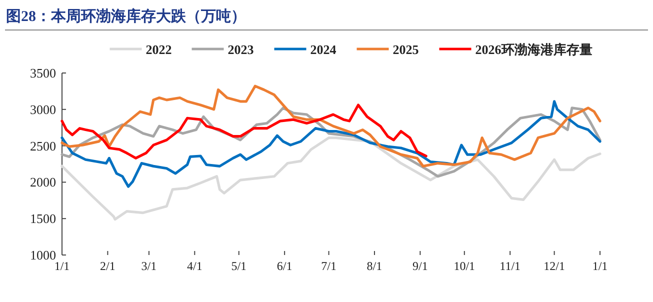 This screenshot has height=302, width=653. I want to click on title: 图28：本周环渤海库存大跌（万吨）, so click(126, 17).